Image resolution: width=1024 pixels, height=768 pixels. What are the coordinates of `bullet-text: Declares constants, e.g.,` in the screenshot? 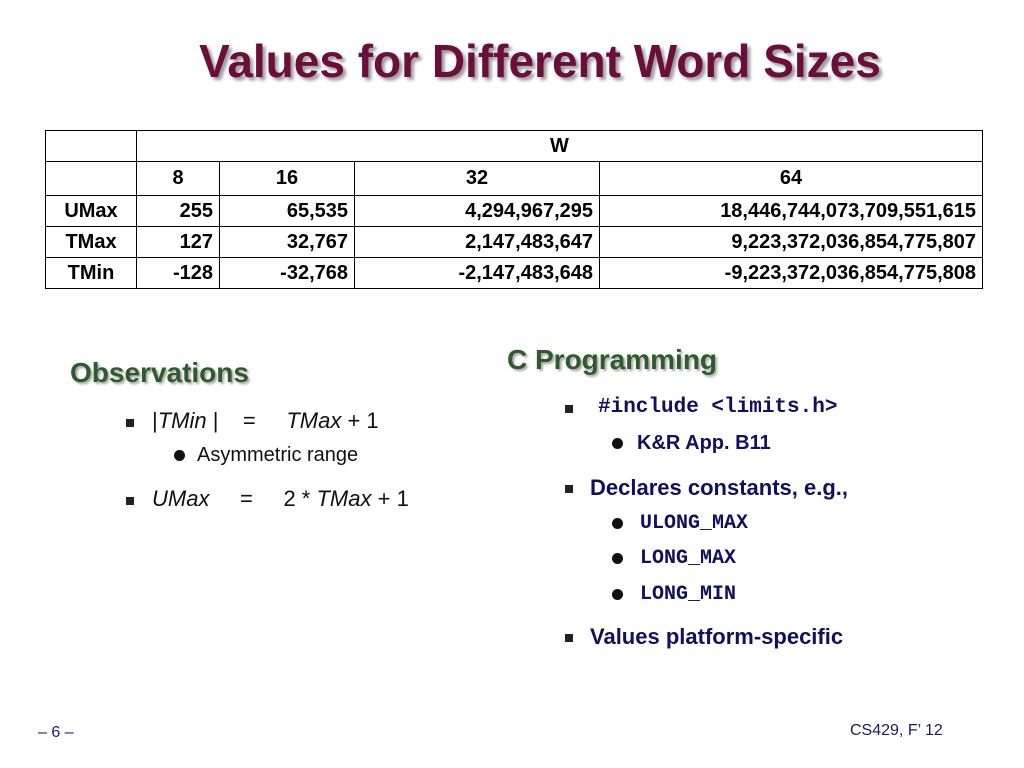 It's located at (719, 487).